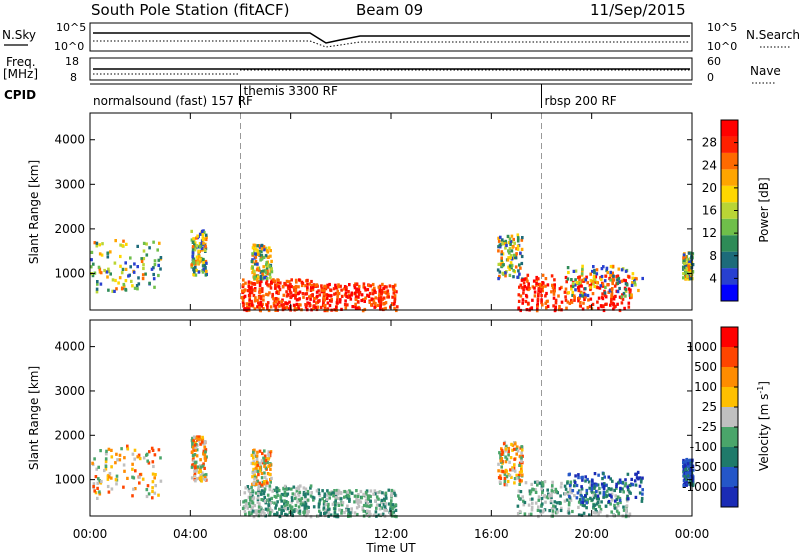  Describe the element at coordinates (20, 74) in the screenshot. I see `freq-unit: [MHz]` at that location.